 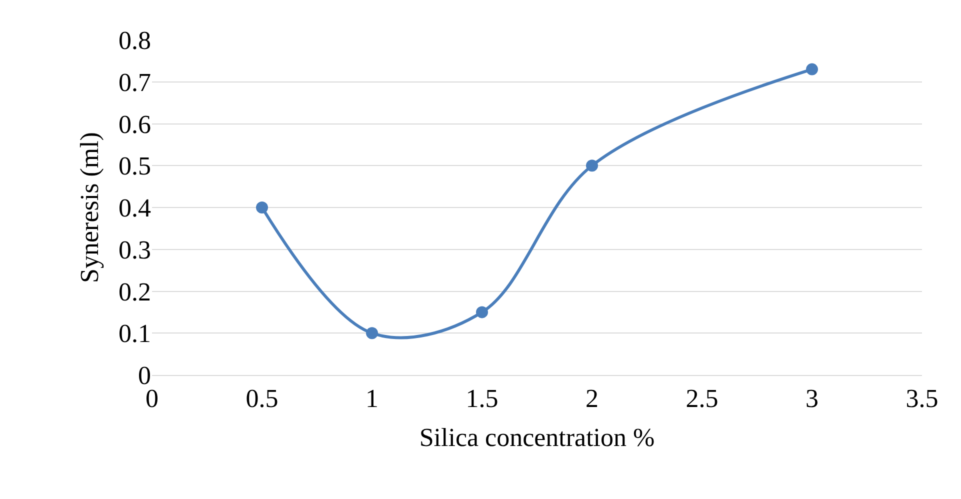 What do you see at coordinates (134, 166) in the screenshot?
I see `y-tick-label: 0.5` at bounding box center [134, 166].